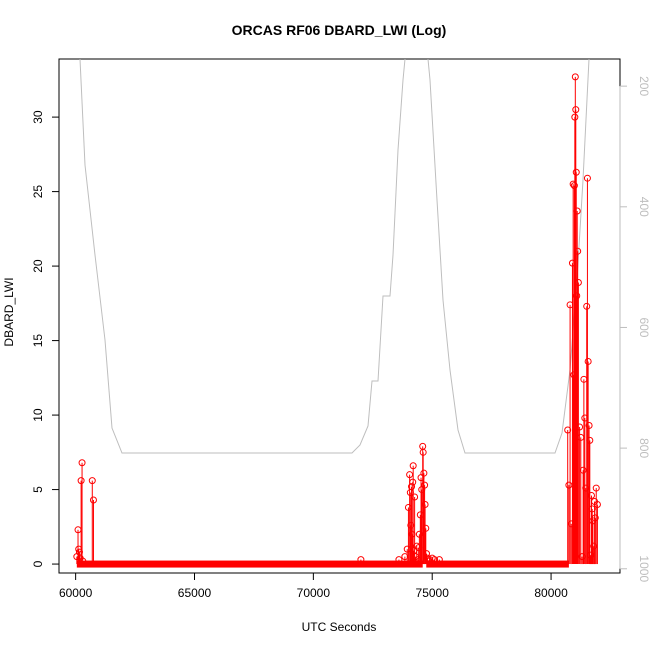 Image resolution: width=650 pixels, height=650 pixels. Describe the element at coordinates (38, 489) in the screenshot. I see `y-tick-label: 5` at that location.